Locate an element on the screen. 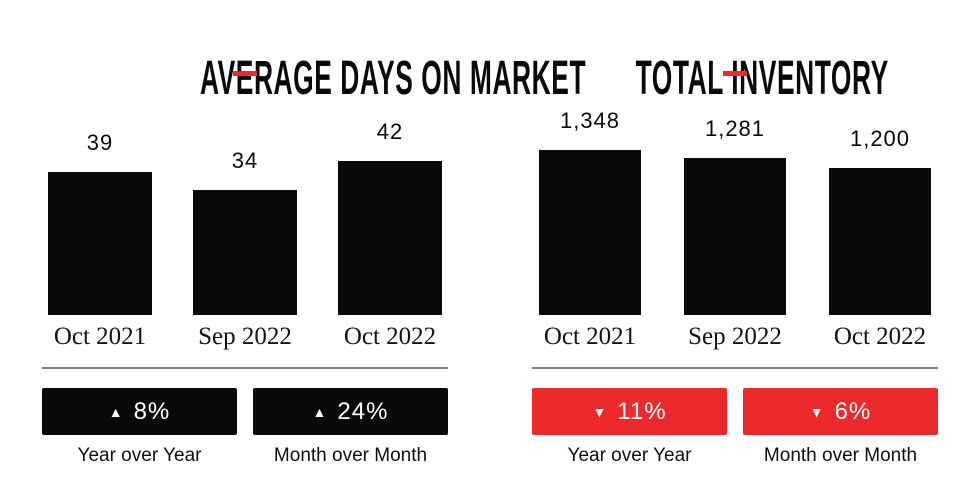  panel-title-text: AVERAGE DAYS ON MARKET is located at coordinates (393, 78).